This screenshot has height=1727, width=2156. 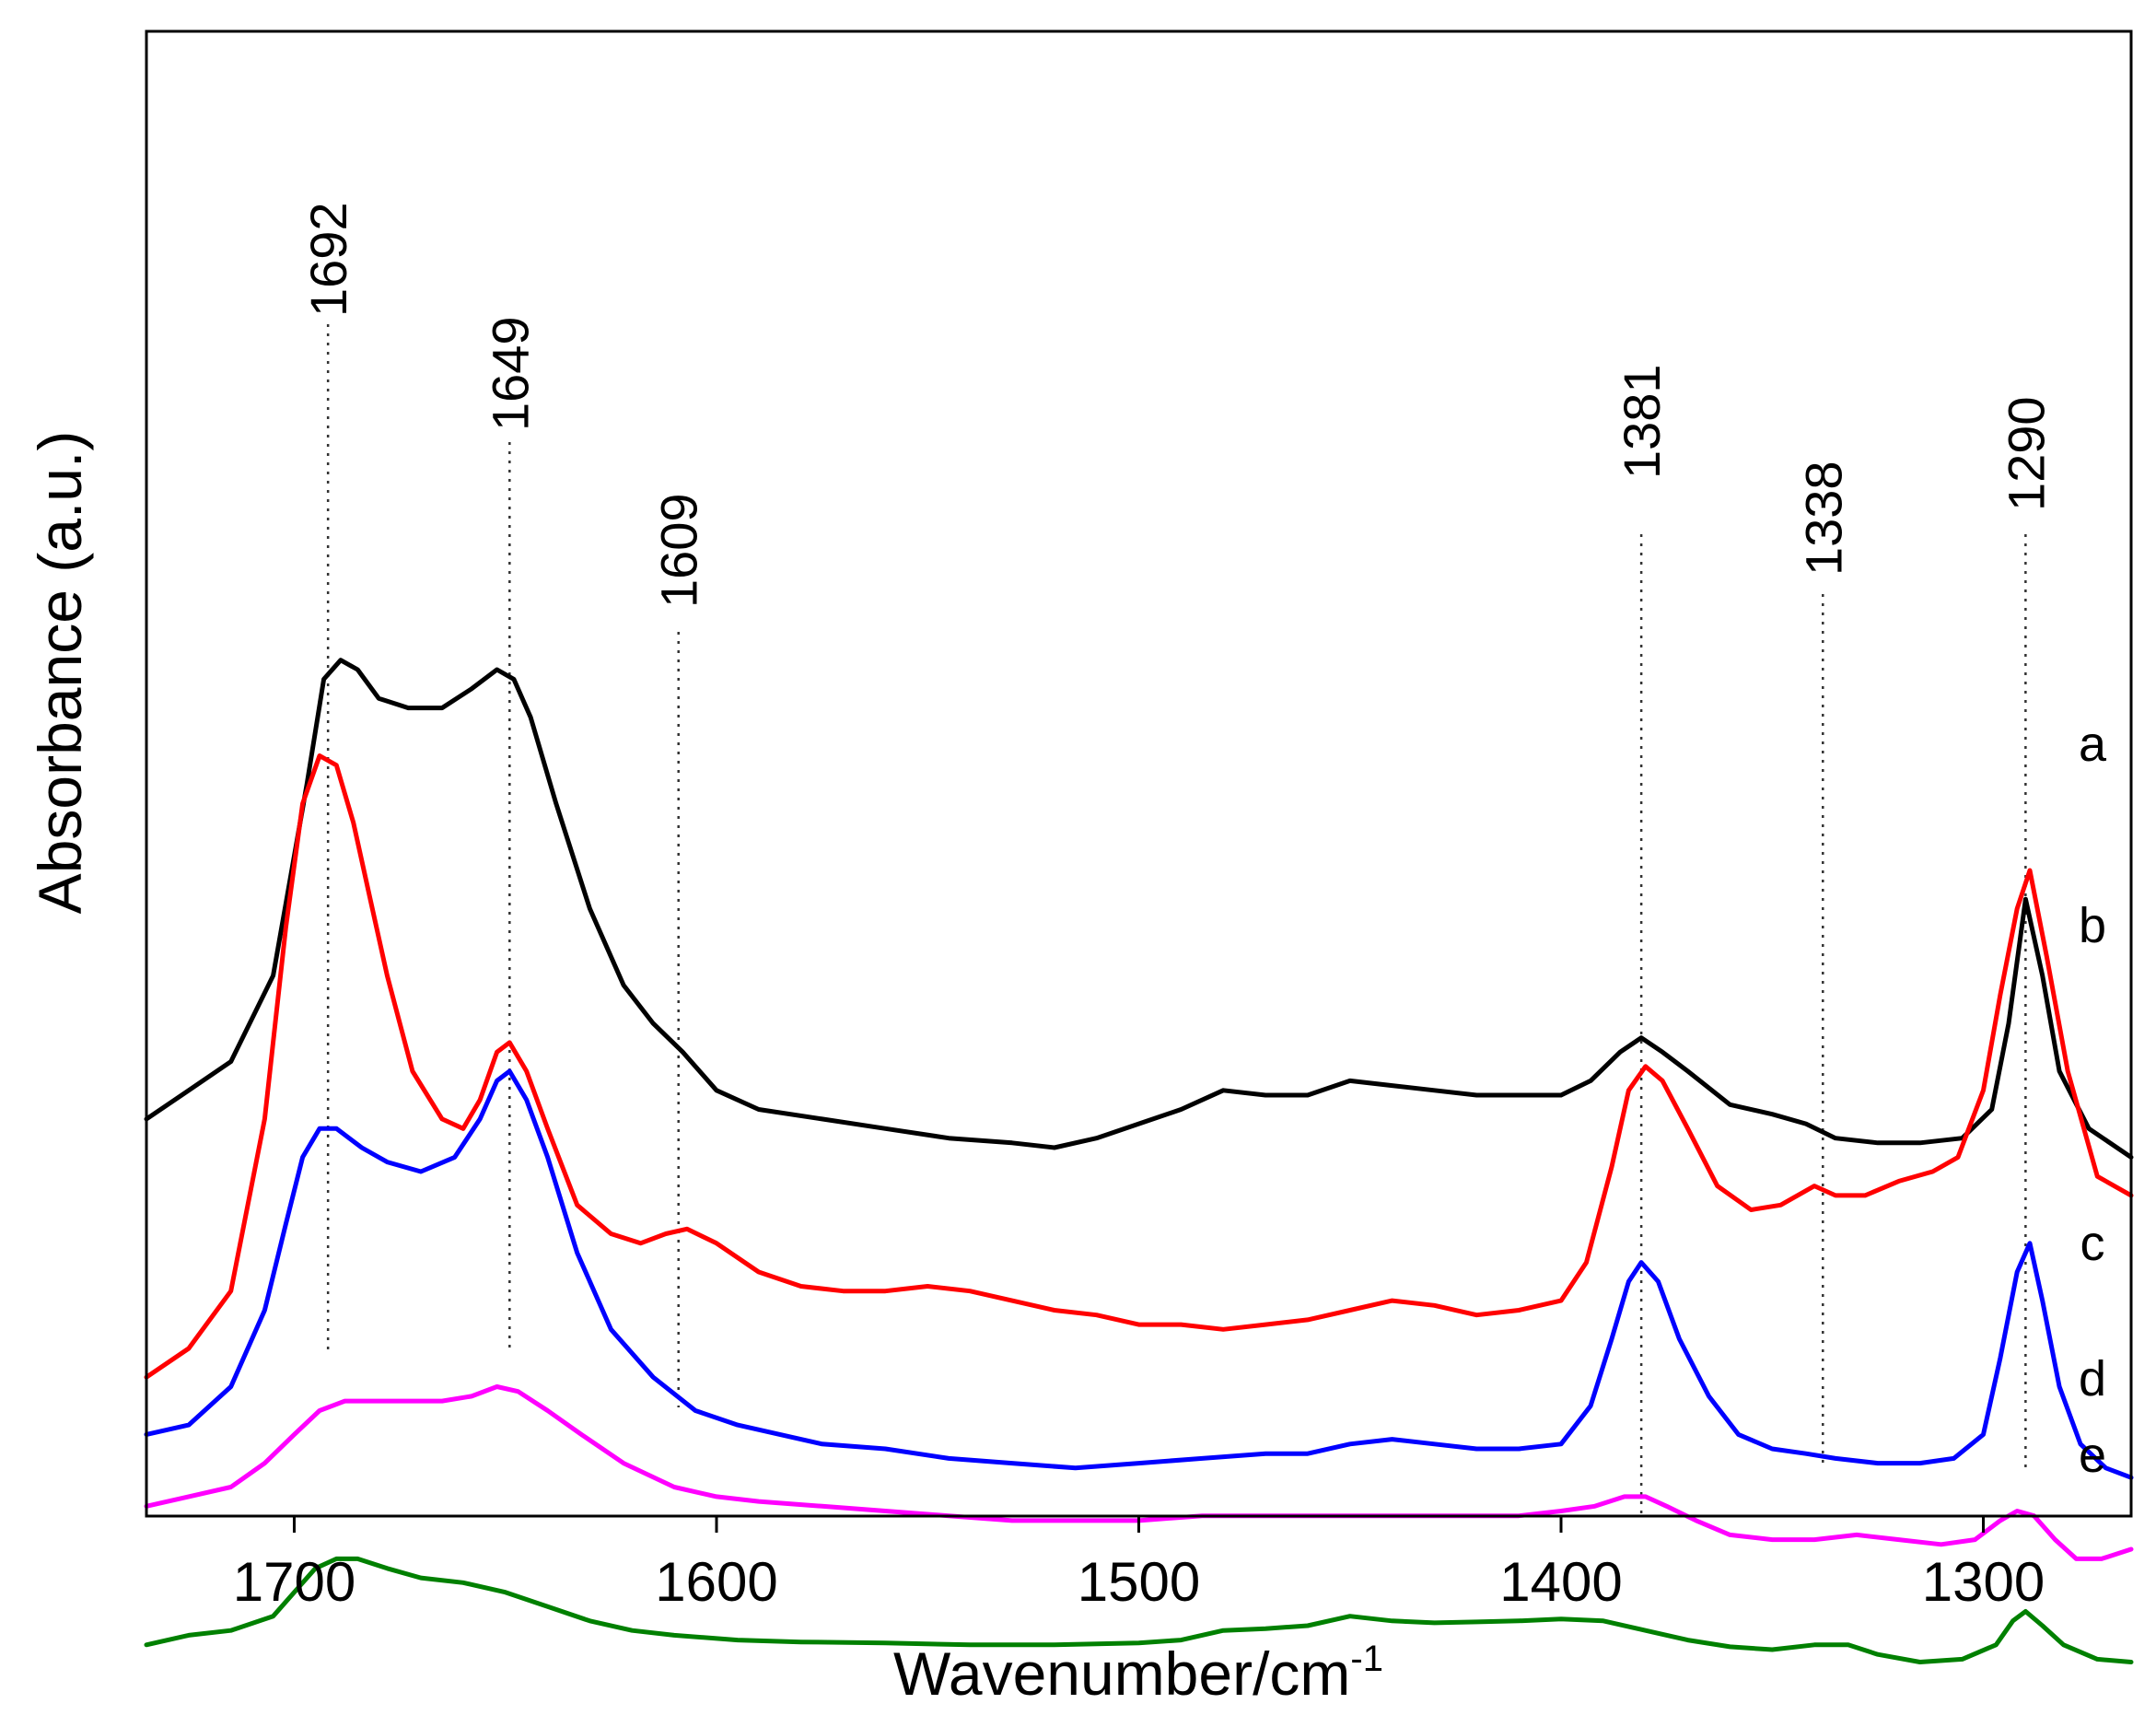 I want to click on peak-label-1381: 1381, so click(x=1642, y=422).